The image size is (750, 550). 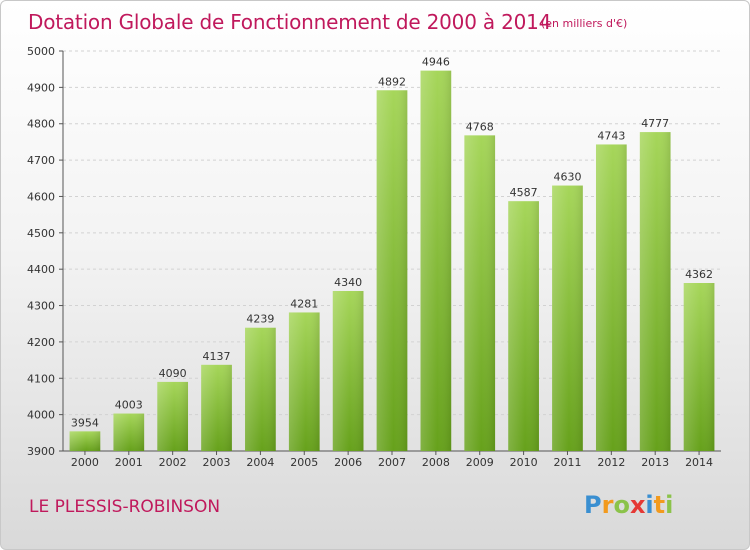 I want to click on x-tick-label: 2006, so click(x=348, y=462).